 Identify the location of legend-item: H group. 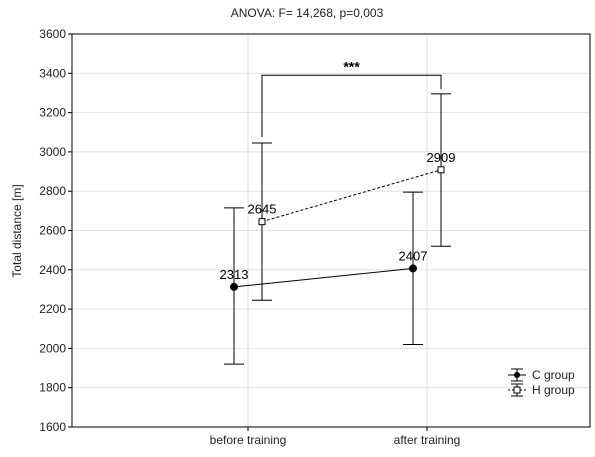
(541, 390).